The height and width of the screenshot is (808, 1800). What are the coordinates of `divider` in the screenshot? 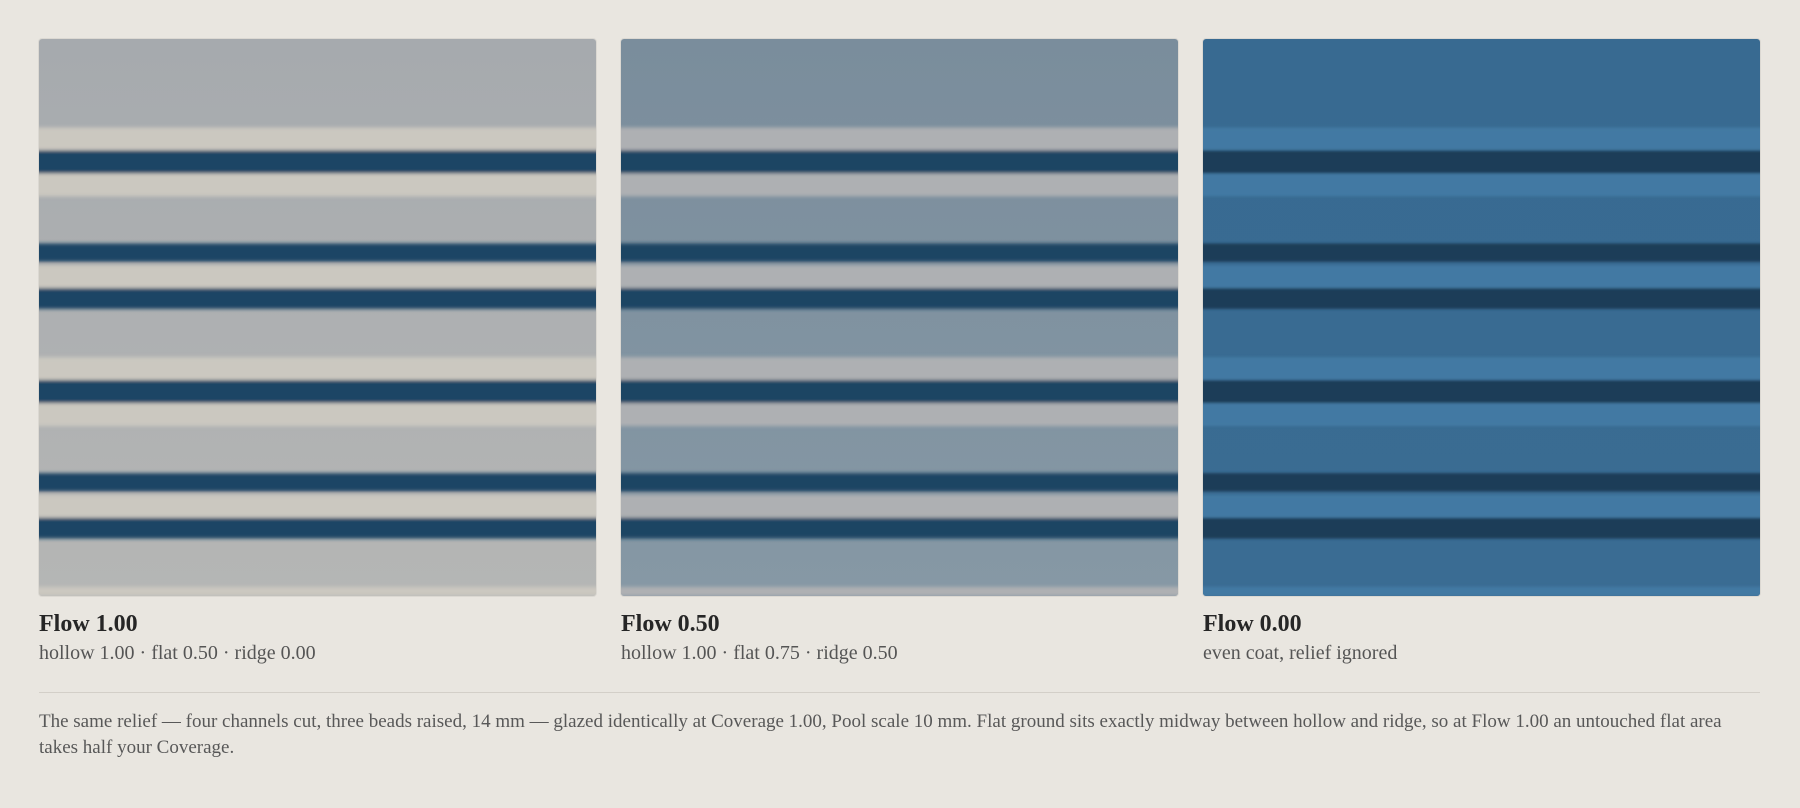 It's located at (899, 692).